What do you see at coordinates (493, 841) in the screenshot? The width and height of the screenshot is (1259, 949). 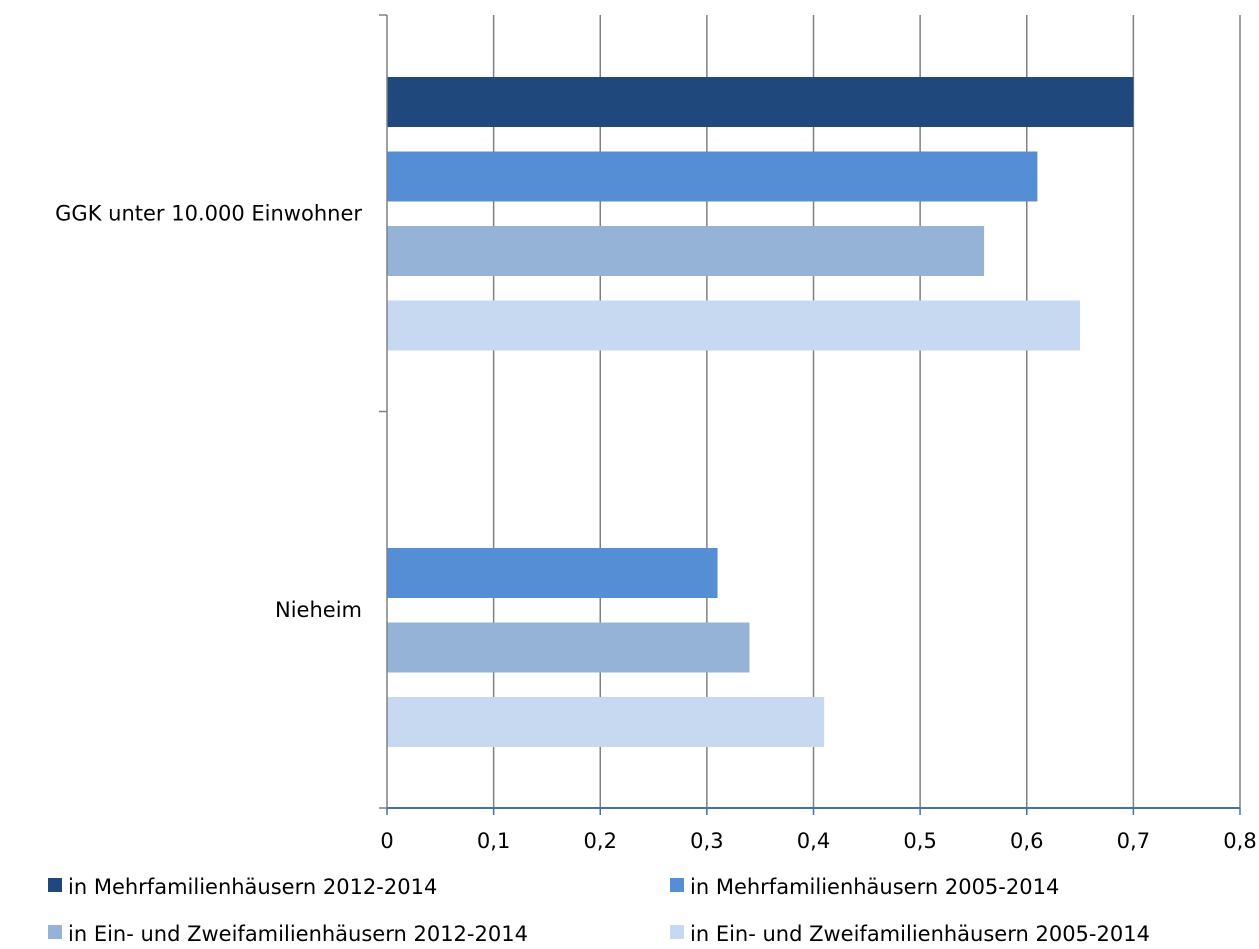 I see `x-tick-label: 0,1` at bounding box center [493, 841].